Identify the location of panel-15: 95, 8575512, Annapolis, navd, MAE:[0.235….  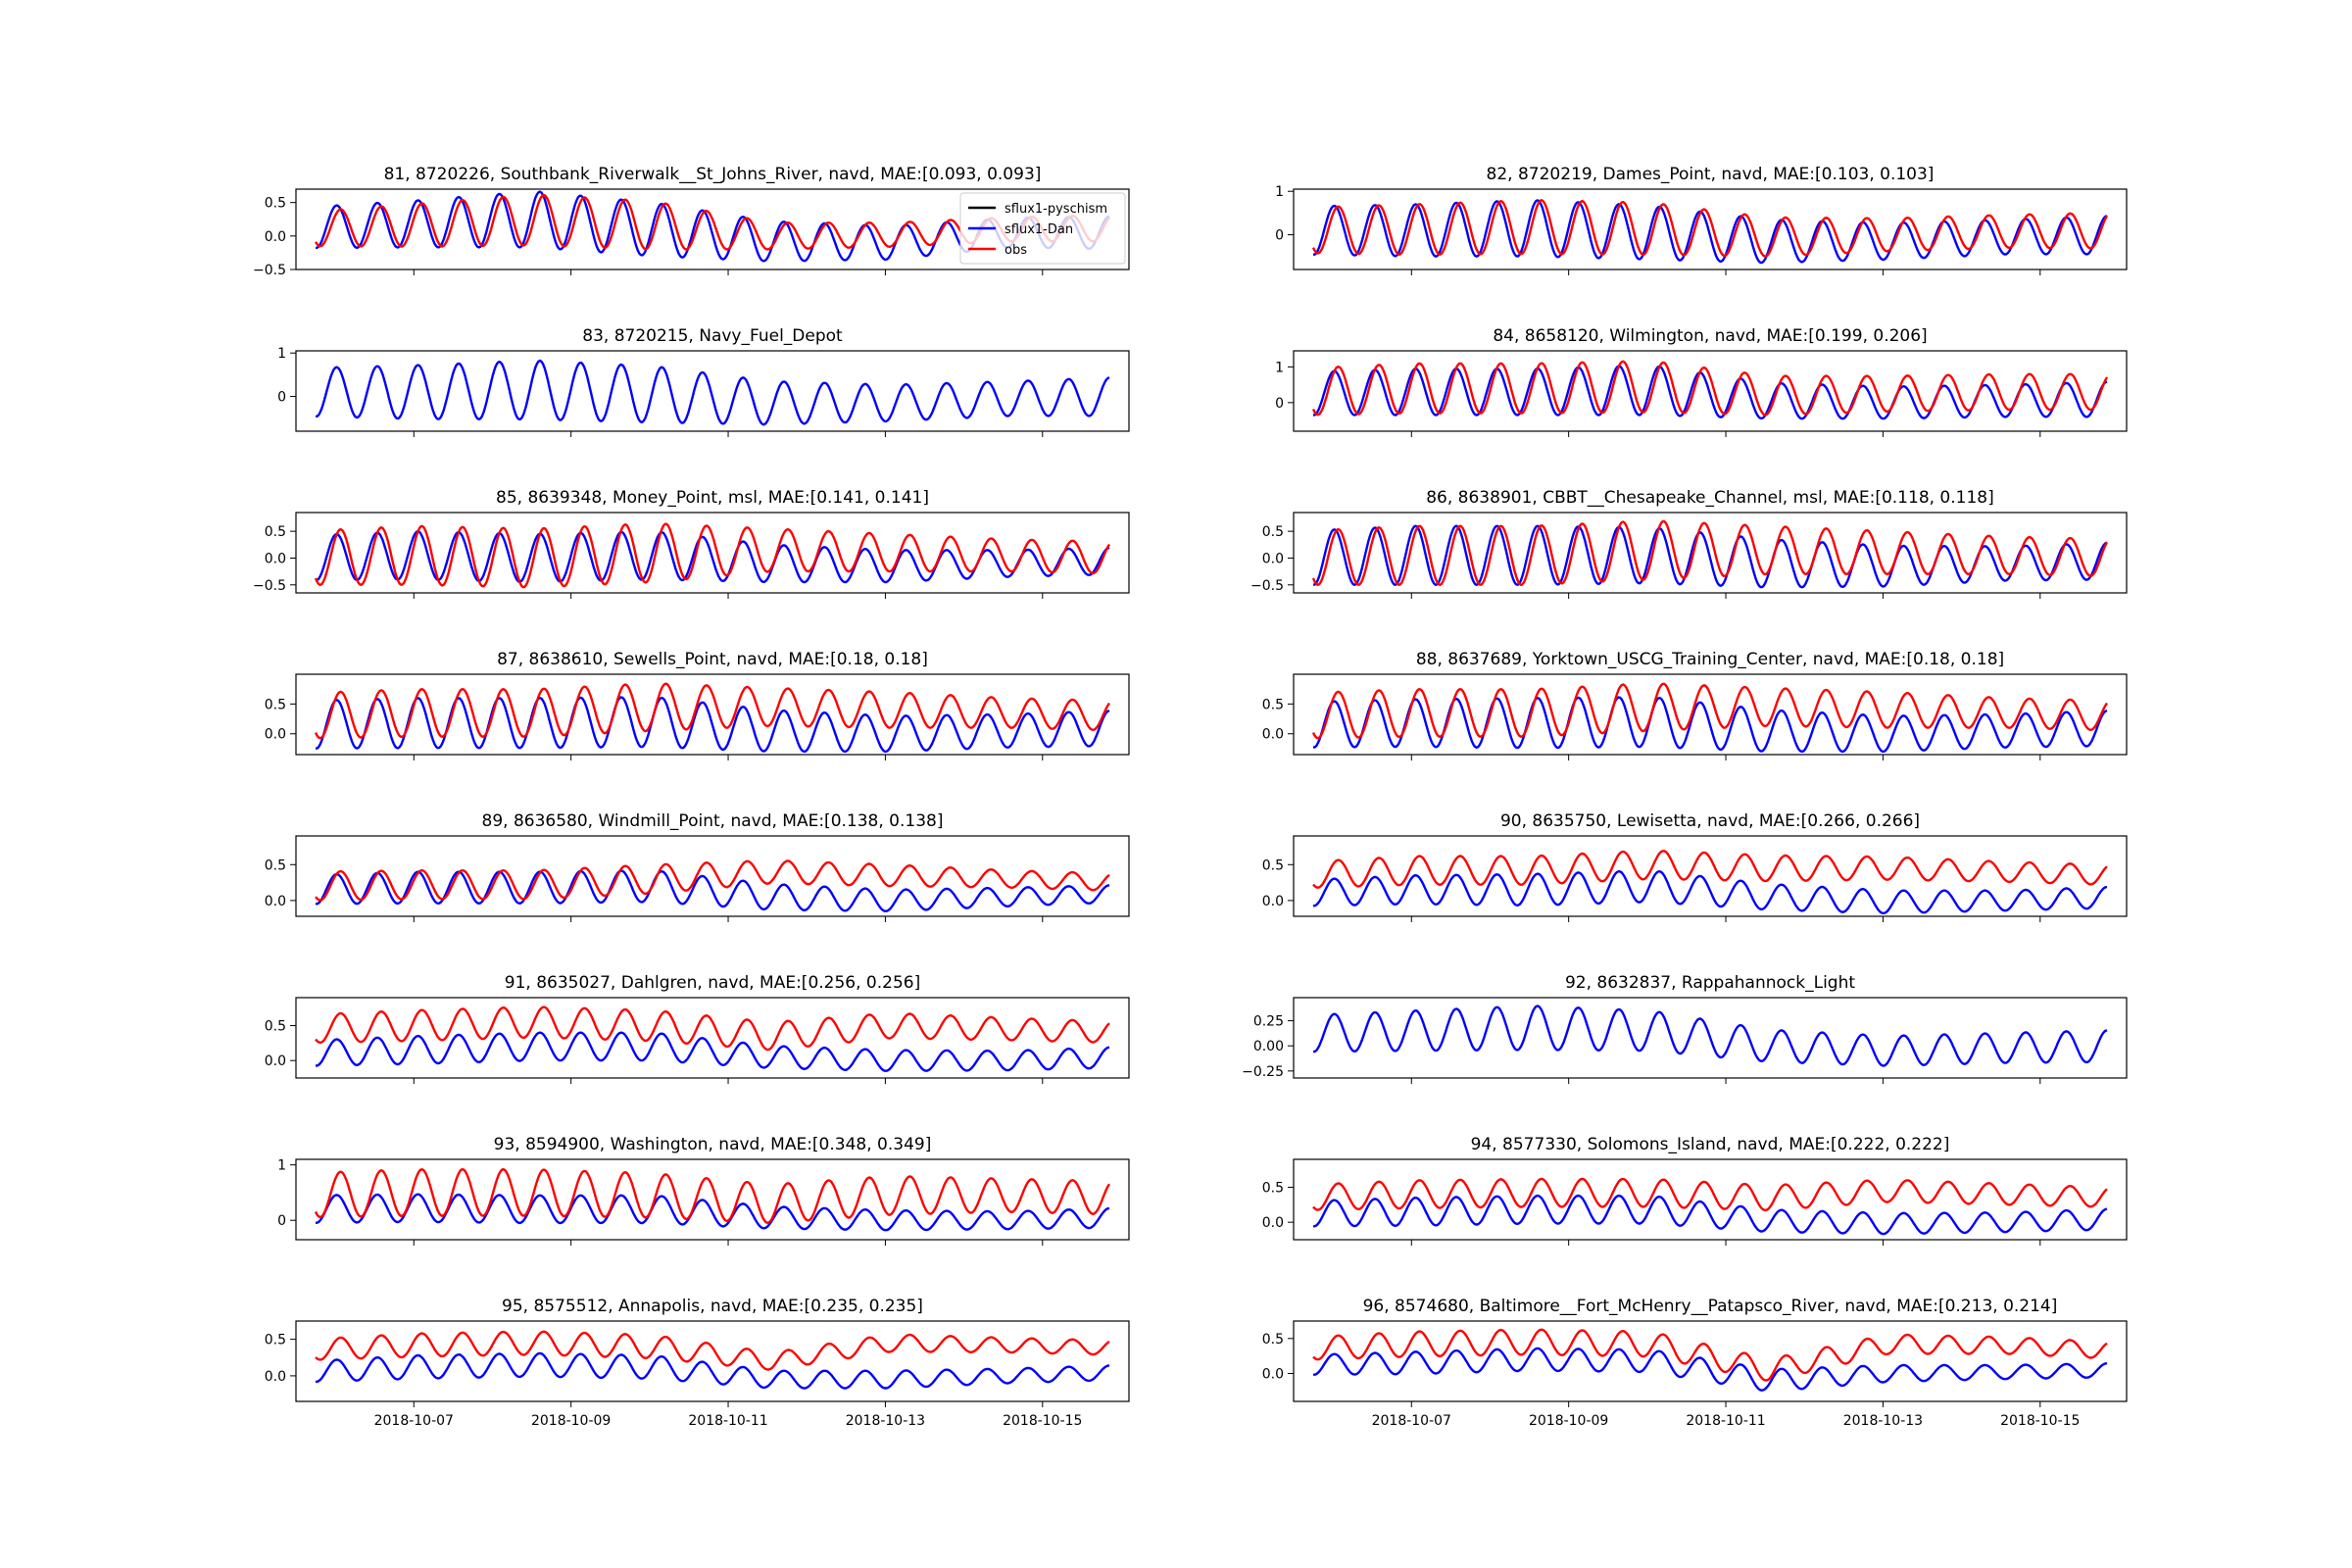
(697, 1363).